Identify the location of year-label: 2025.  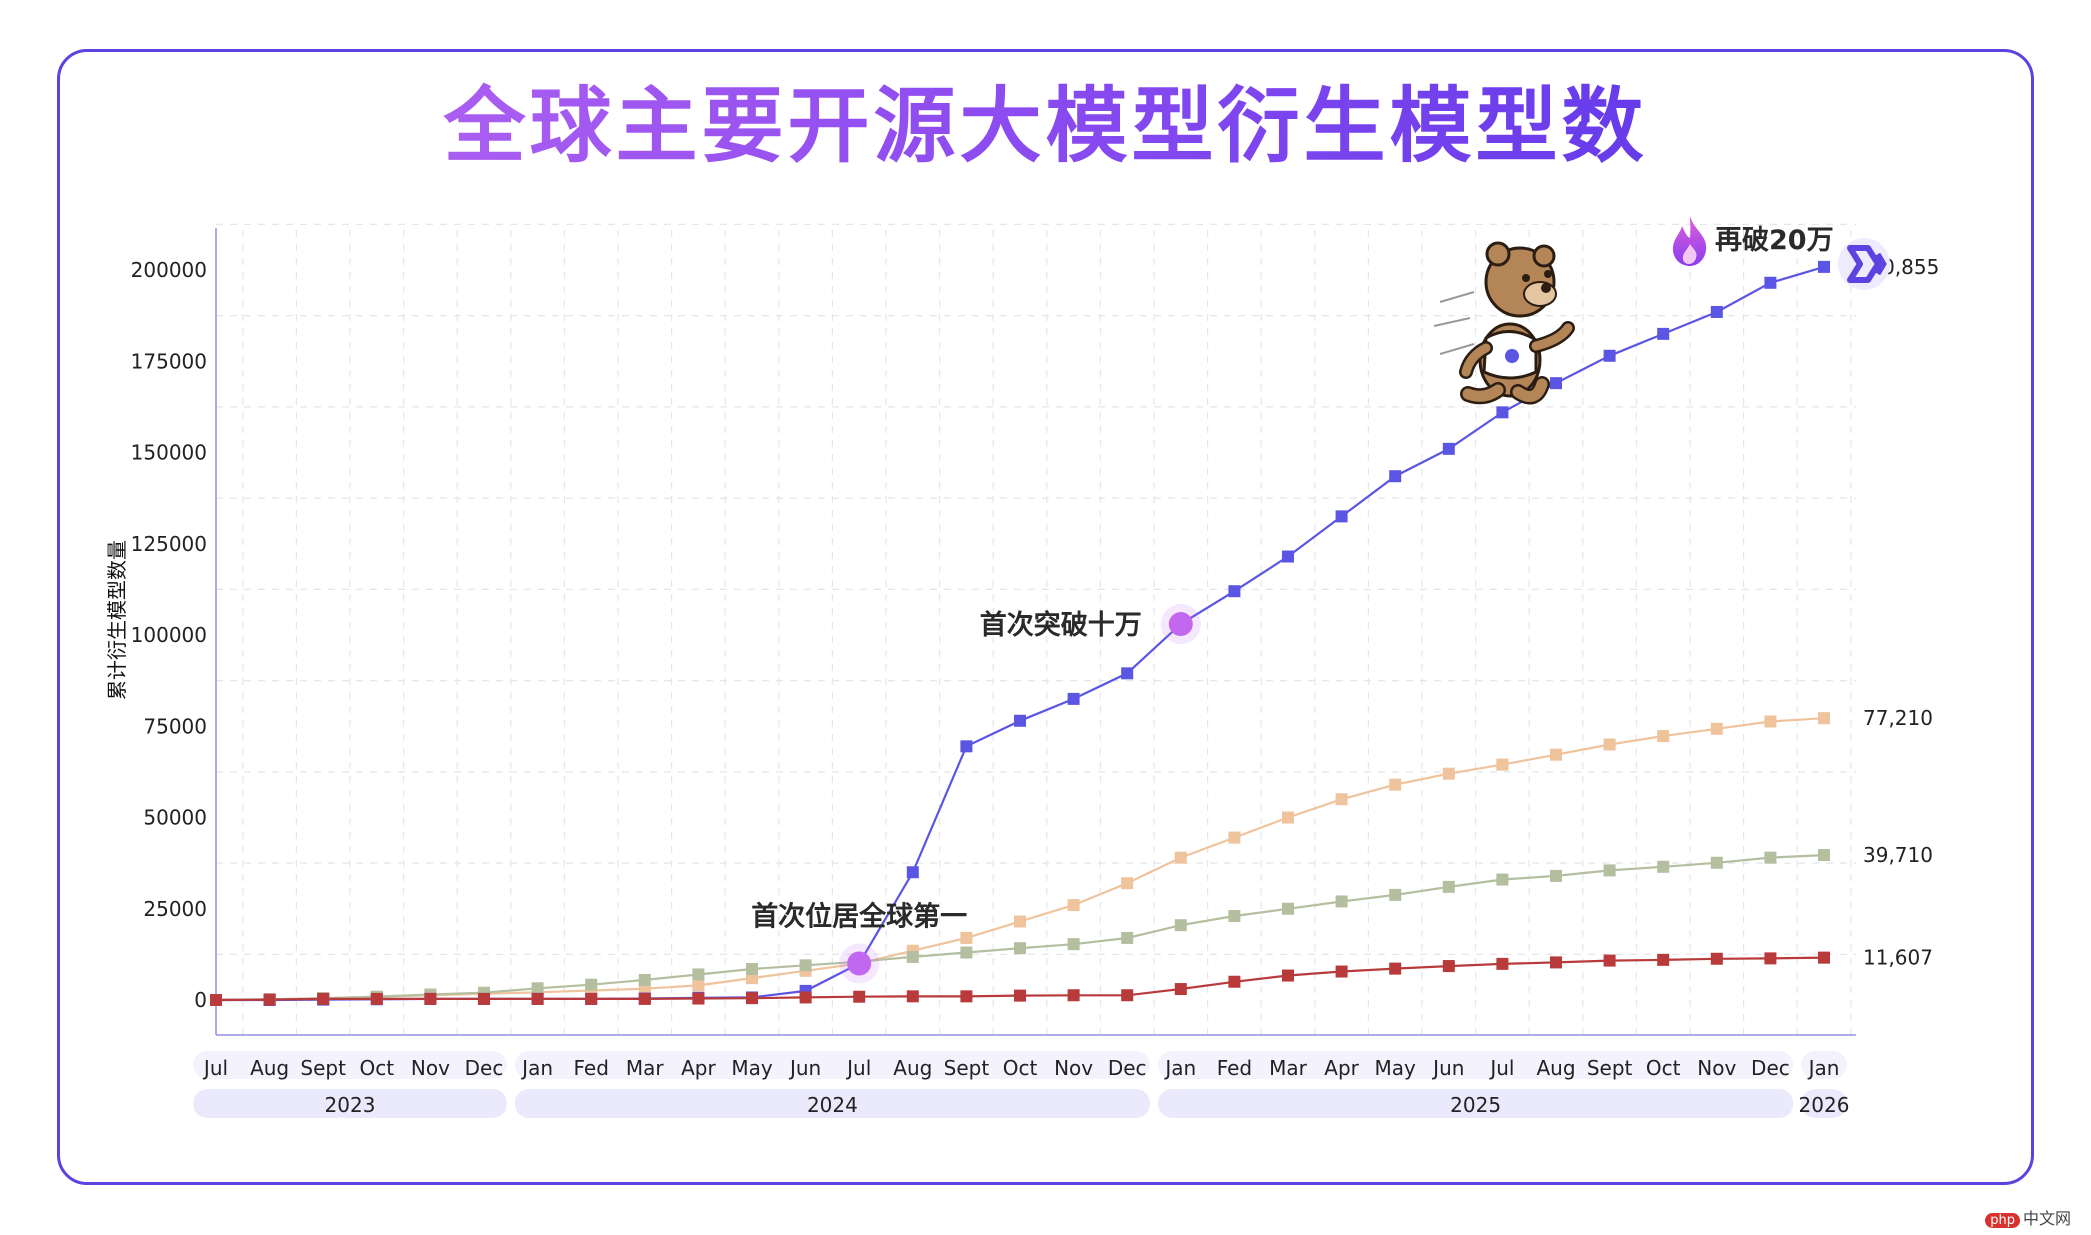
(1475, 1105).